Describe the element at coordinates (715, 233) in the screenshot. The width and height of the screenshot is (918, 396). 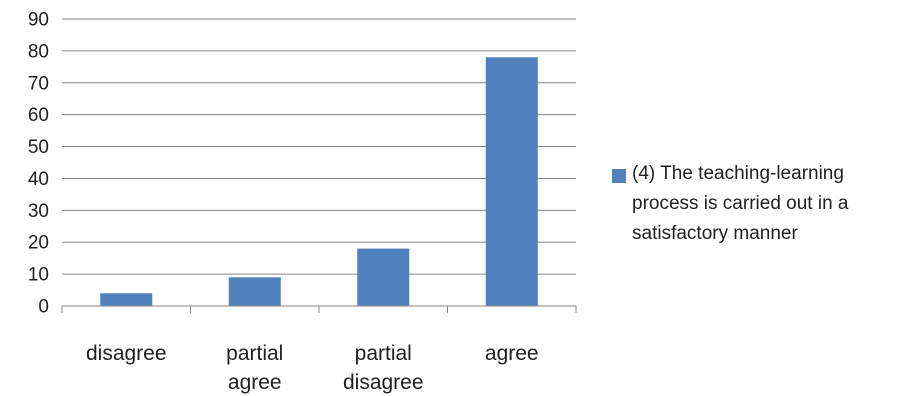
I see `legend-label-line: satisfactory manner` at that location.